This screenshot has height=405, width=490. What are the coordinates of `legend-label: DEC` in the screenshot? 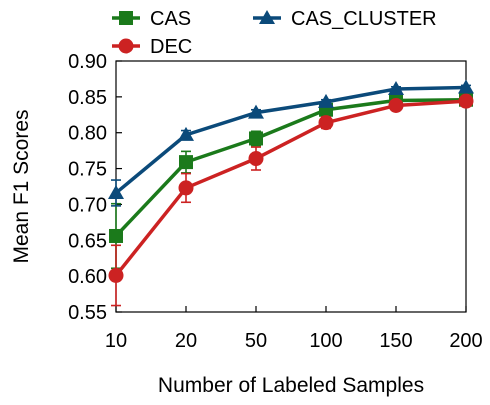 It's located at (171, 47).